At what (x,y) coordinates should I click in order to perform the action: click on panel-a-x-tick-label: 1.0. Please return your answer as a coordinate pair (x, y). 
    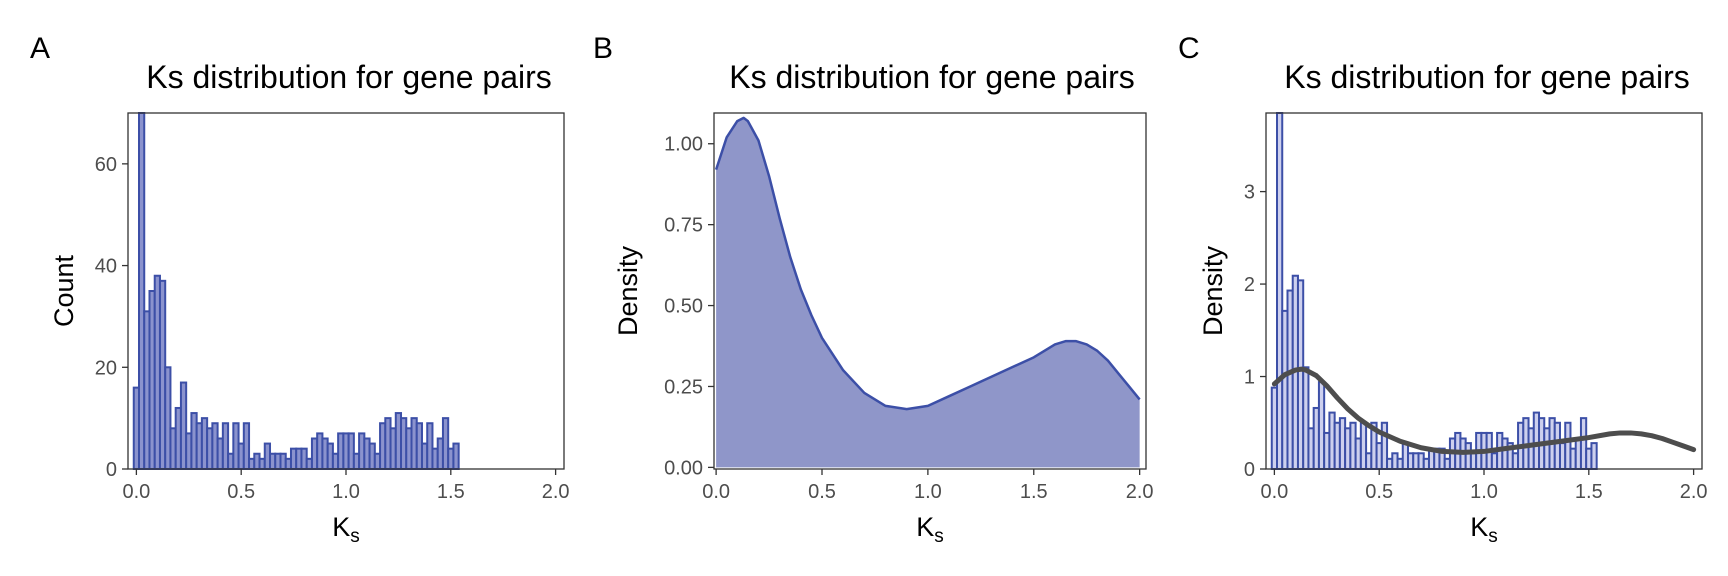
    Looking at the image, I should click on (346, 492).